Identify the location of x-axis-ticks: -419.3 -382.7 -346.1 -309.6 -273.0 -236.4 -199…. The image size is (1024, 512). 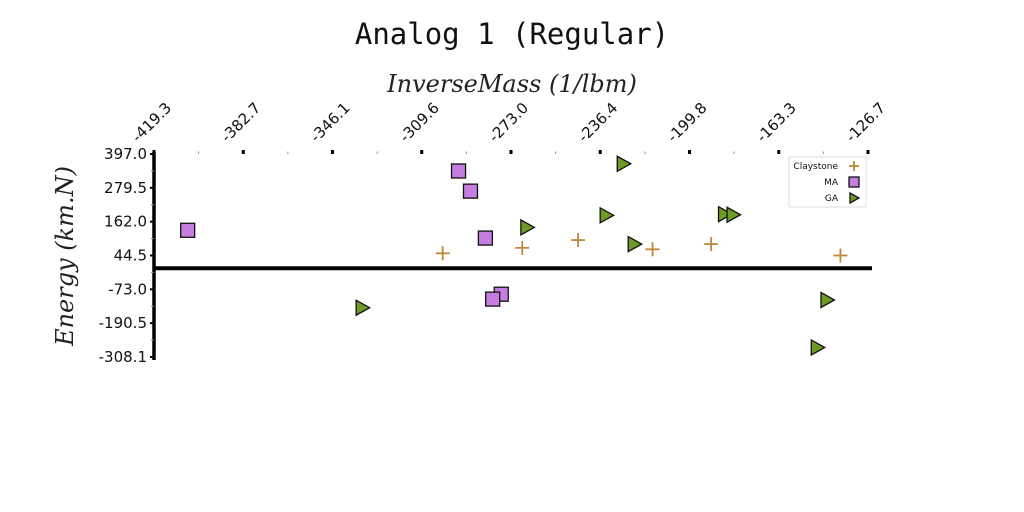
(508, 126).